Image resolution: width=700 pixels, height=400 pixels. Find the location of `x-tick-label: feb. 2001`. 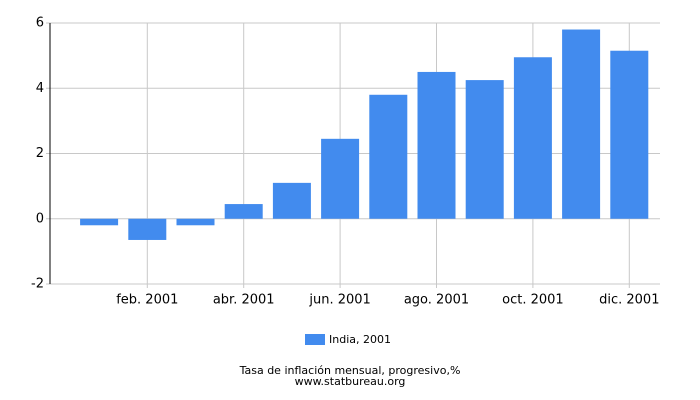

x-tick-label: feb. 2001 is located at coordinates (147, 300).